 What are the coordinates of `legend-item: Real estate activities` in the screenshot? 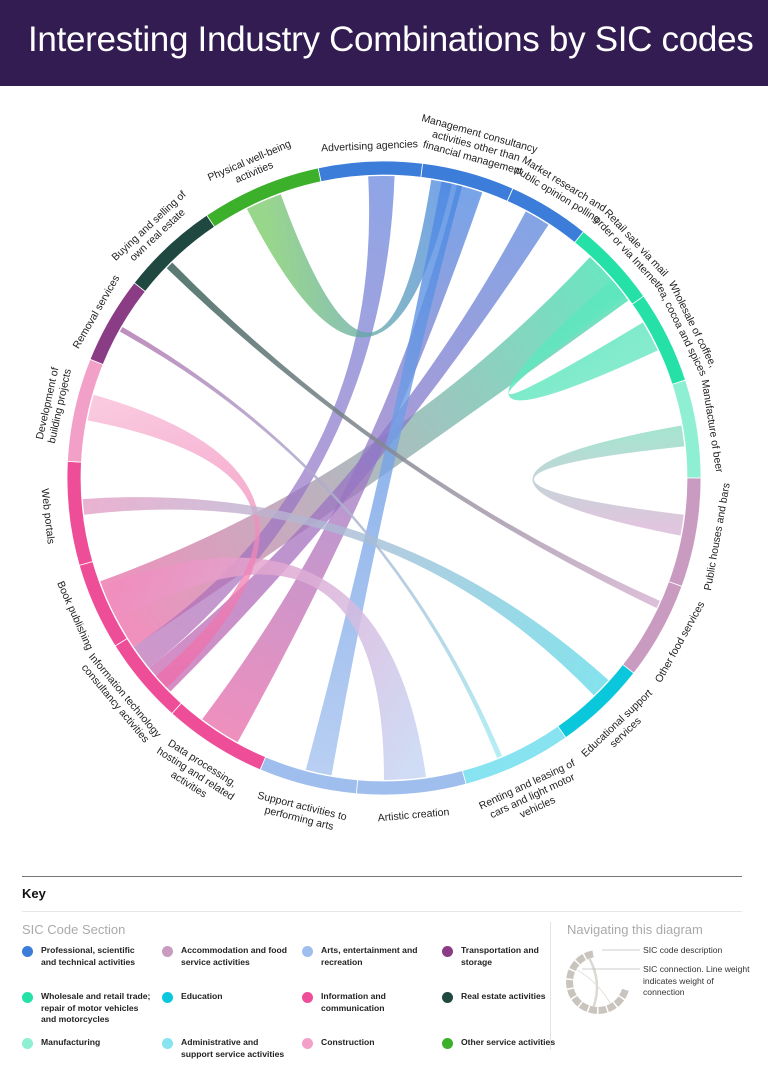 It's located at (507, 997).